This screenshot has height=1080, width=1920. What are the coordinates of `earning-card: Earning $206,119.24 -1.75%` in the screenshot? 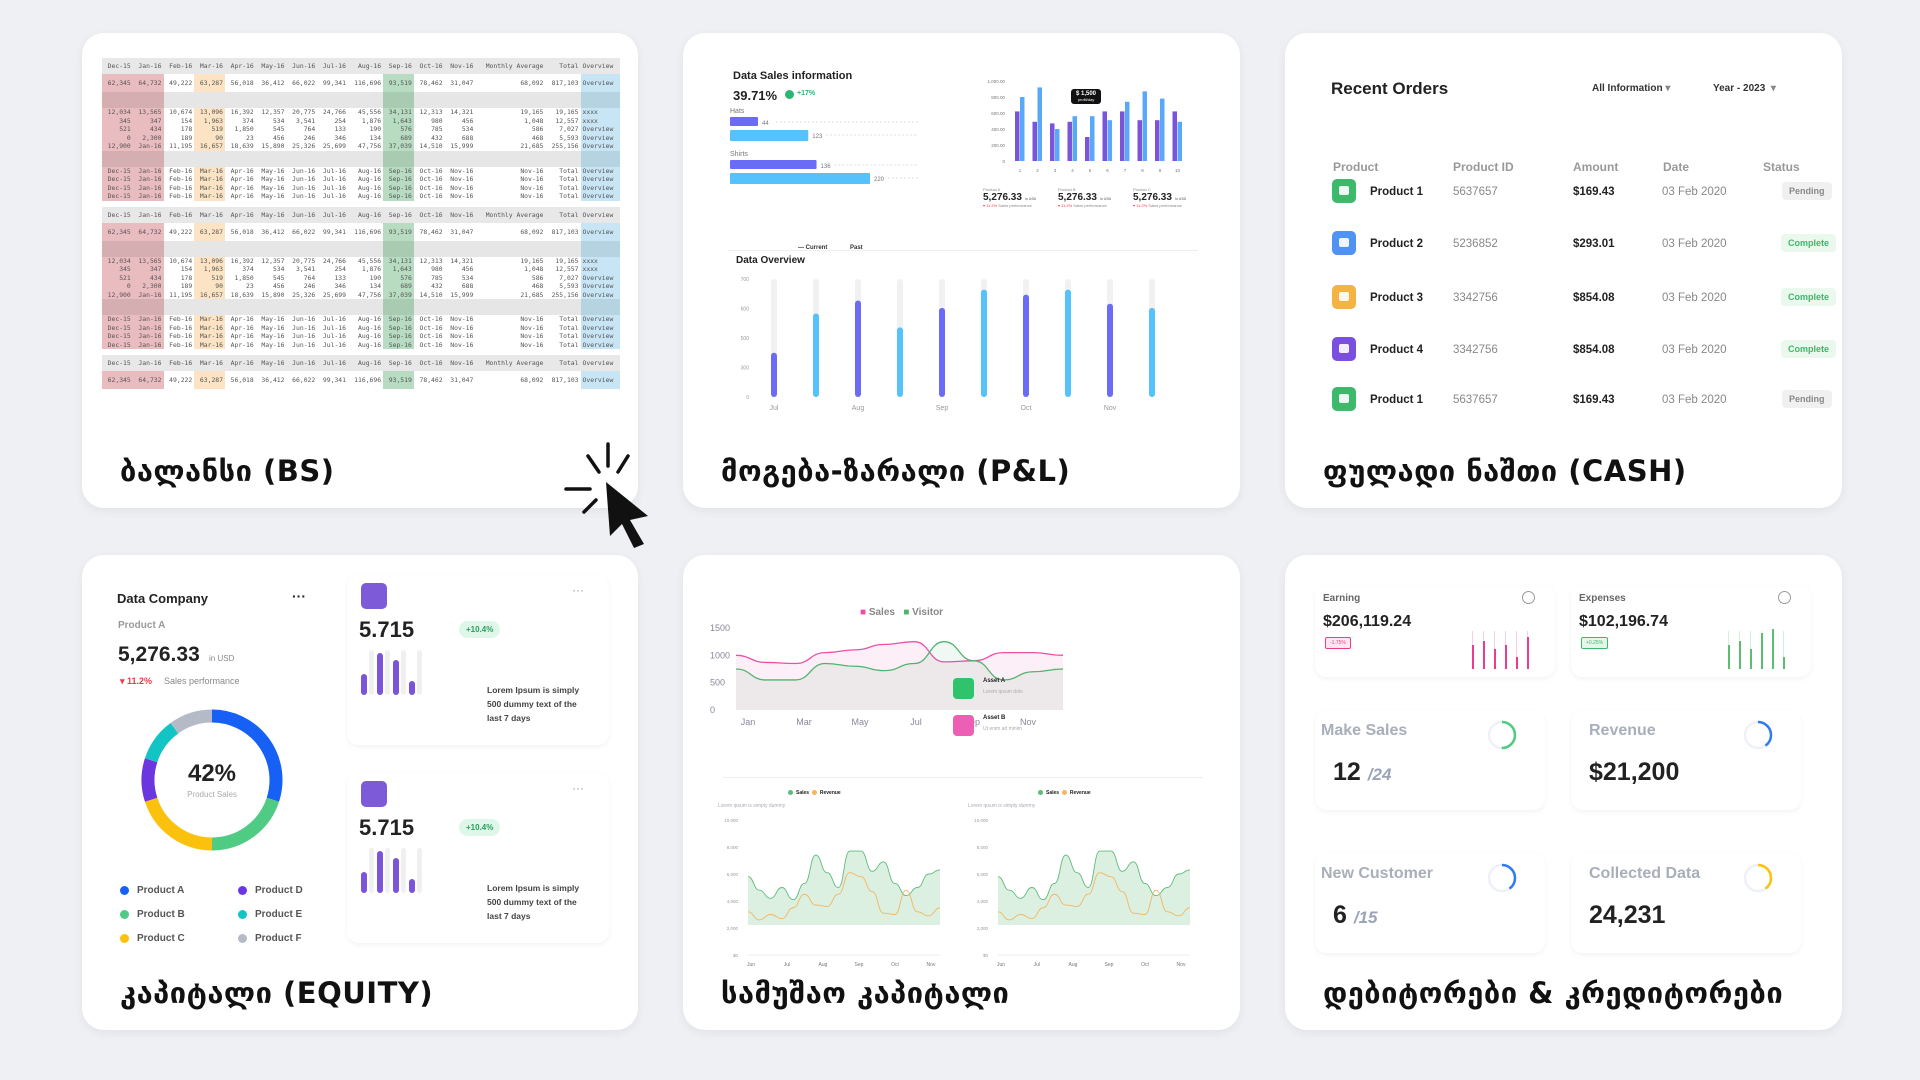 It's located at (1435, 631).